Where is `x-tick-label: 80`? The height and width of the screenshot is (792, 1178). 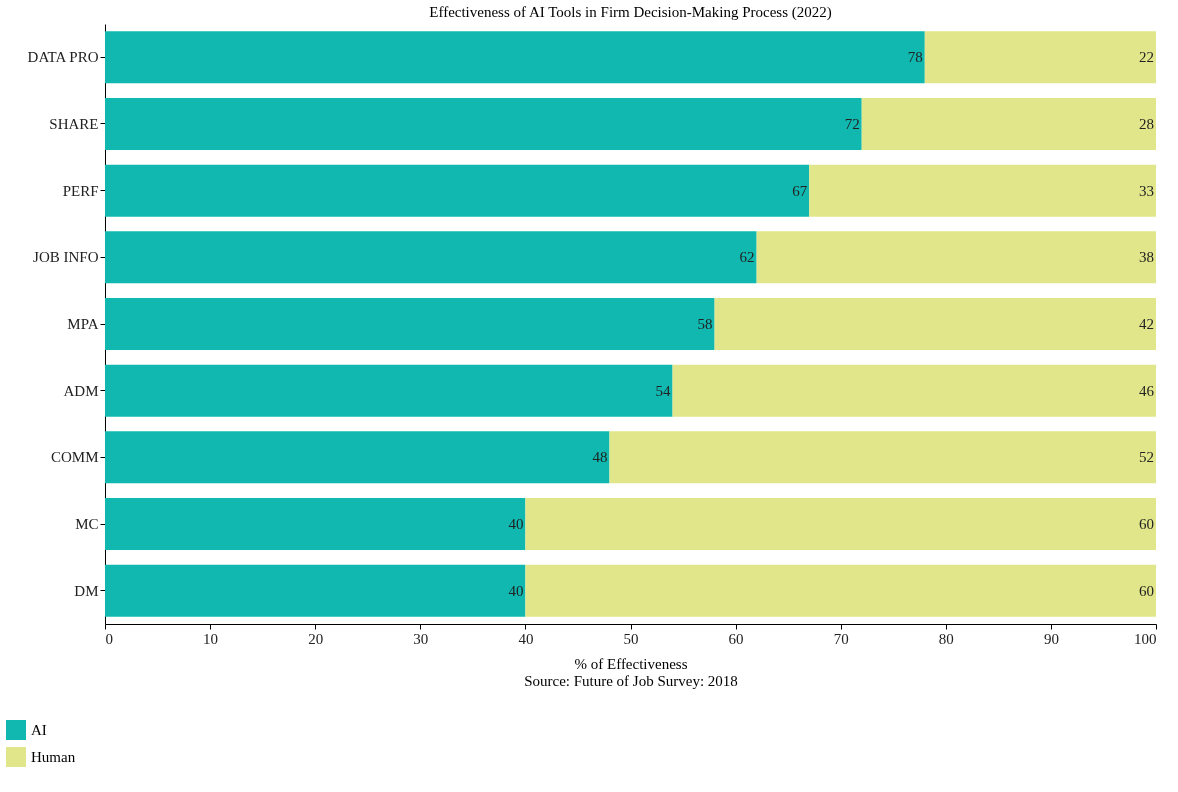
x-tick-label: 80 is located at coordinates (946, 638).